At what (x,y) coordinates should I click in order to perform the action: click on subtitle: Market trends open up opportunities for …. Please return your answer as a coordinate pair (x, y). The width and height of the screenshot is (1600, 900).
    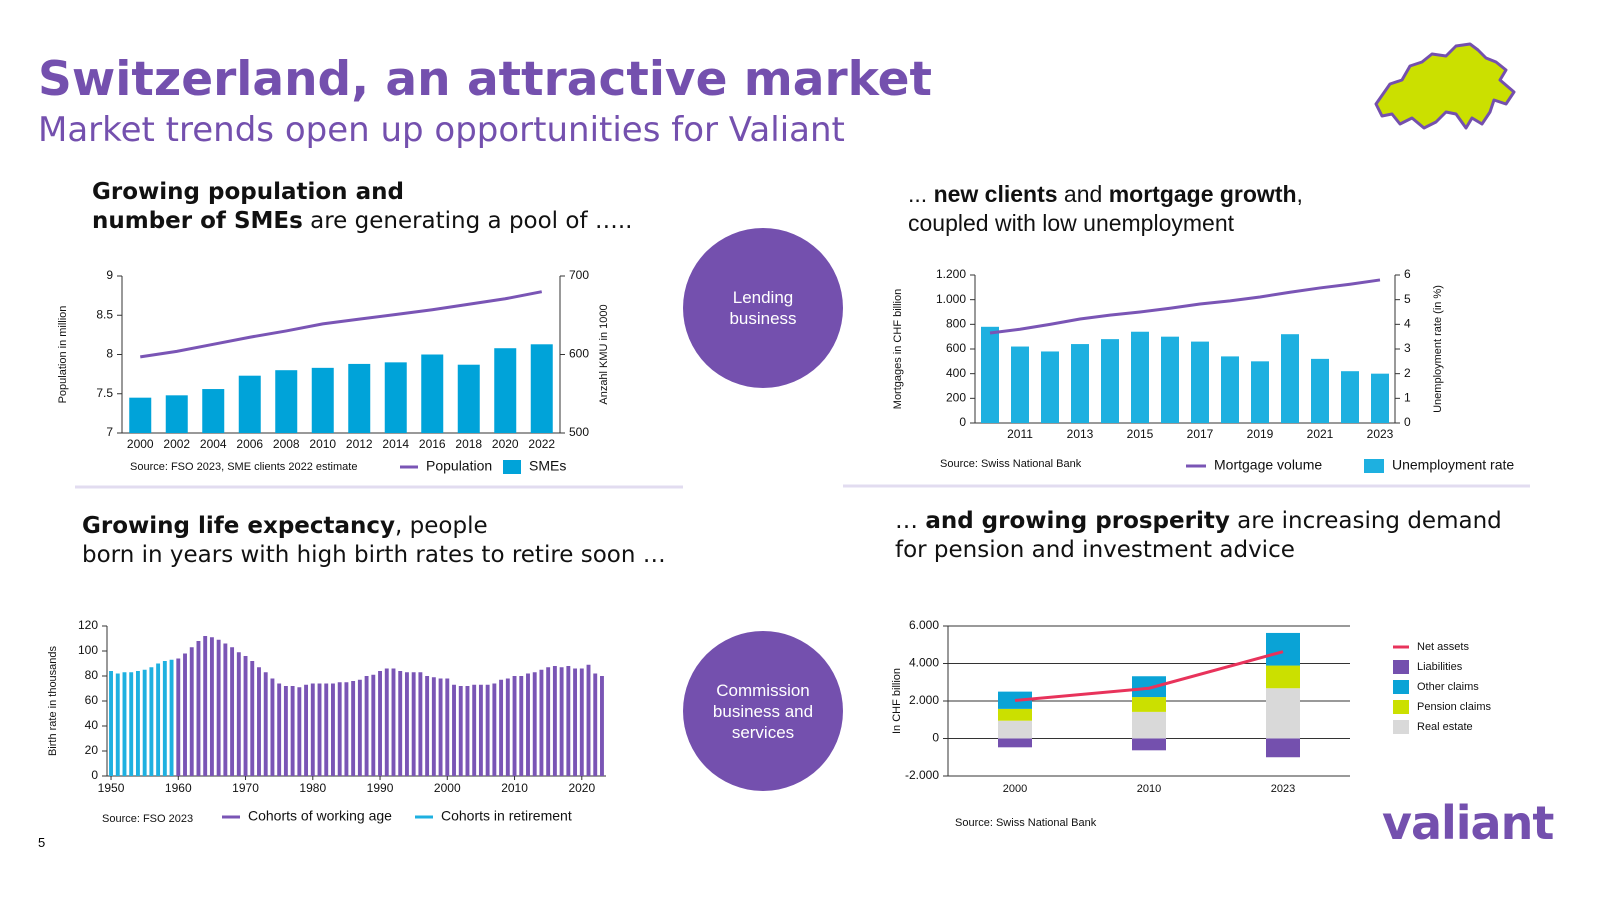
    Looking at the image, I should click on (441, 130).